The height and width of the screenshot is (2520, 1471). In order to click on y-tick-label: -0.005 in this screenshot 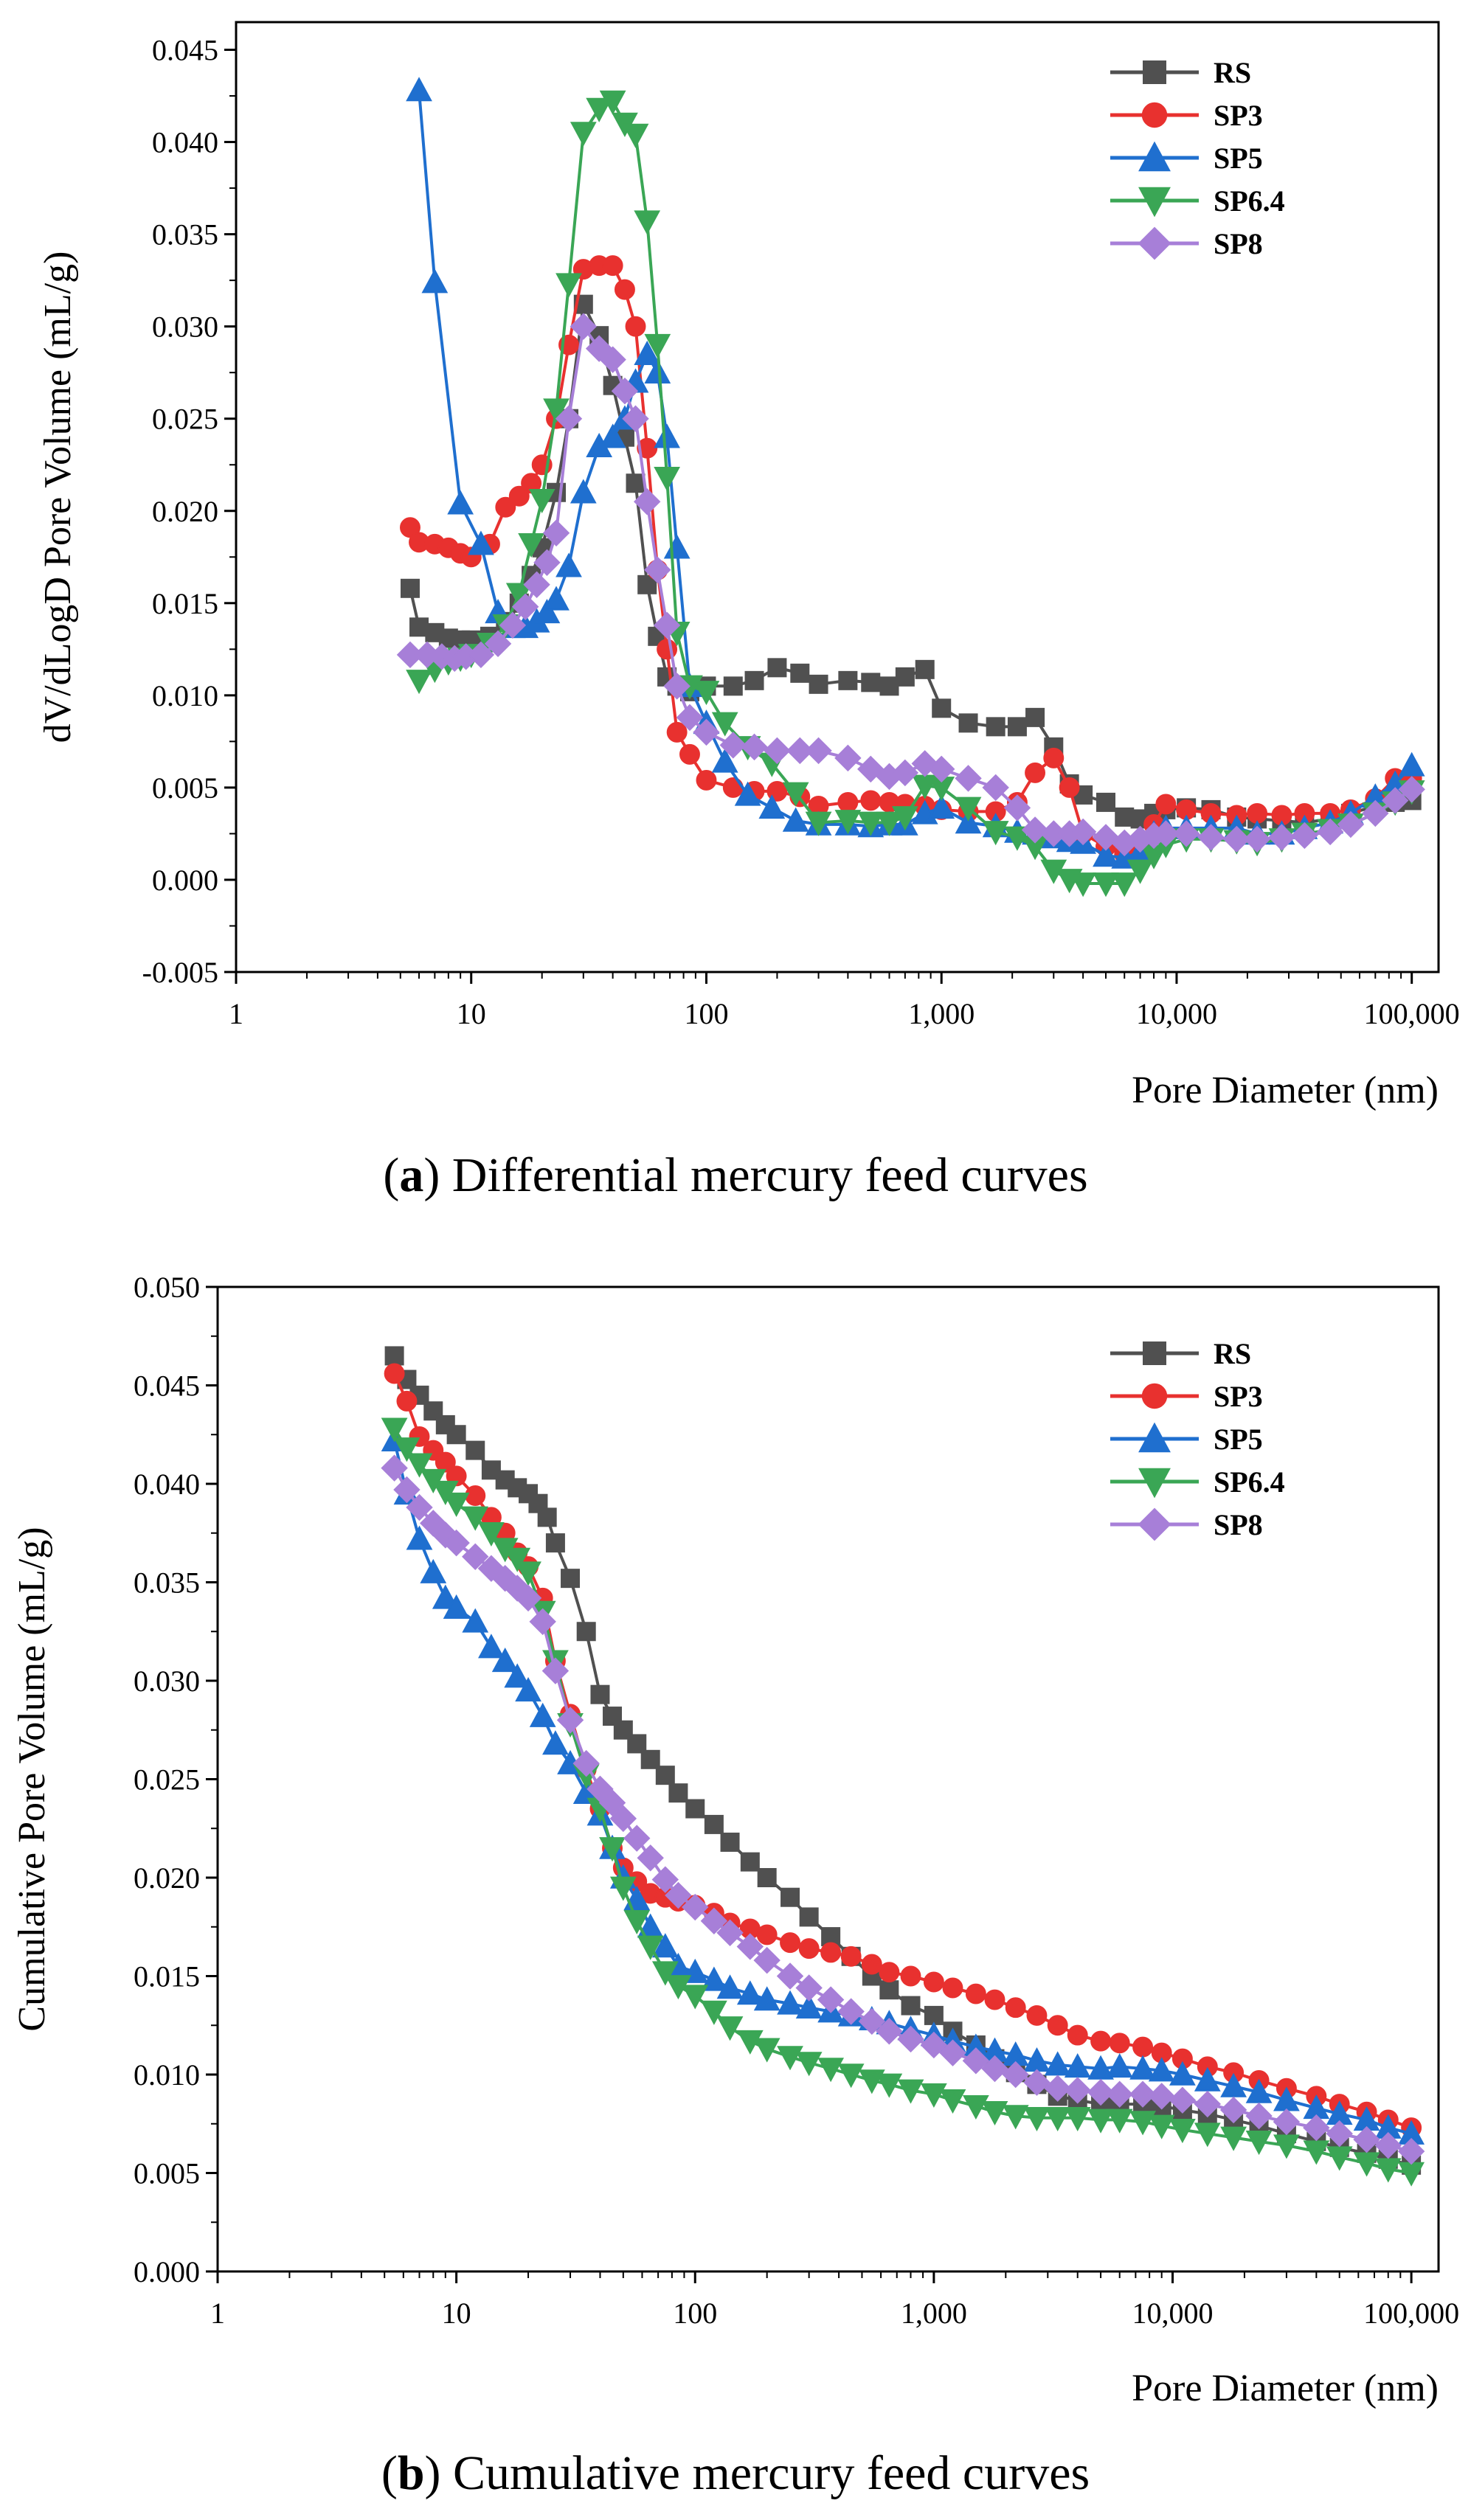, I will do `click(180, 973)`.